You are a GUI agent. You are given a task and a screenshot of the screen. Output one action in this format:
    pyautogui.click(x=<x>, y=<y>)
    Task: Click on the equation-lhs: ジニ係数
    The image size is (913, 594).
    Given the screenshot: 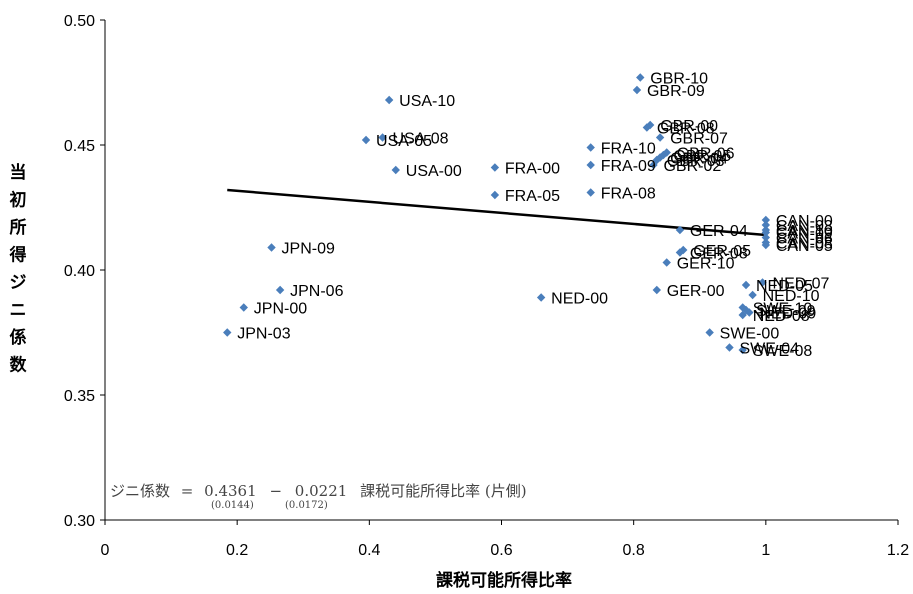 What is the action you would take?
    pyautogui.click(x=140, y=491)
    